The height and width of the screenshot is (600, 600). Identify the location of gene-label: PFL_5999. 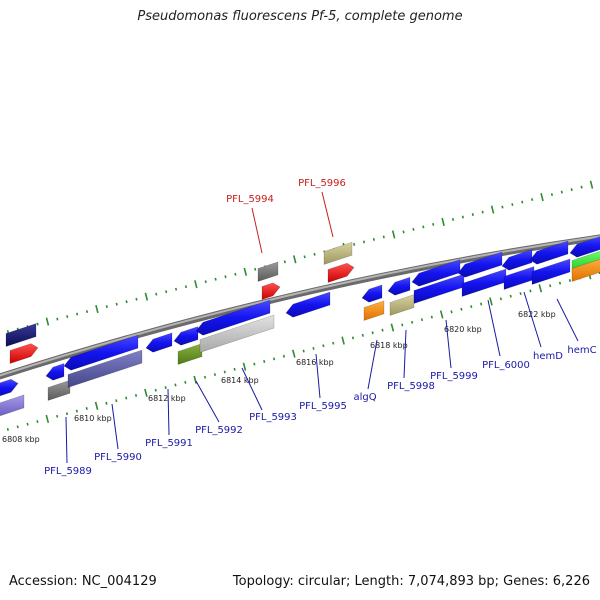
(454, 376).